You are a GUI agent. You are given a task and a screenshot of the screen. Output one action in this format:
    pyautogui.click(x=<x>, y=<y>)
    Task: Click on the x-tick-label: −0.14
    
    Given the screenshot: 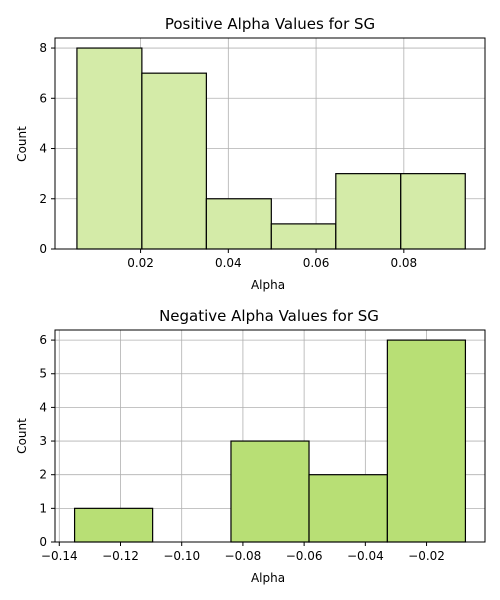 What is the action you would take?
    pyautogui.click(x=59, y=556)
    